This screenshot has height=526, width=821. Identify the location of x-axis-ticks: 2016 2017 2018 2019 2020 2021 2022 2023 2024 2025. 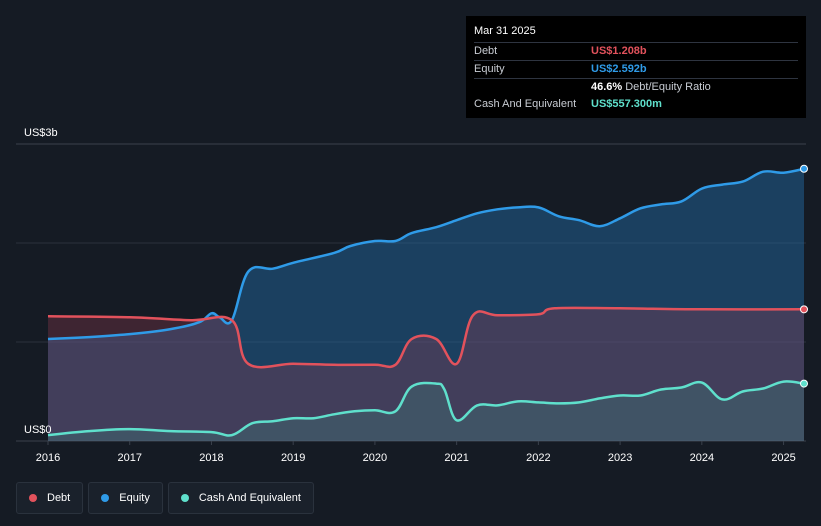
(416, 452).